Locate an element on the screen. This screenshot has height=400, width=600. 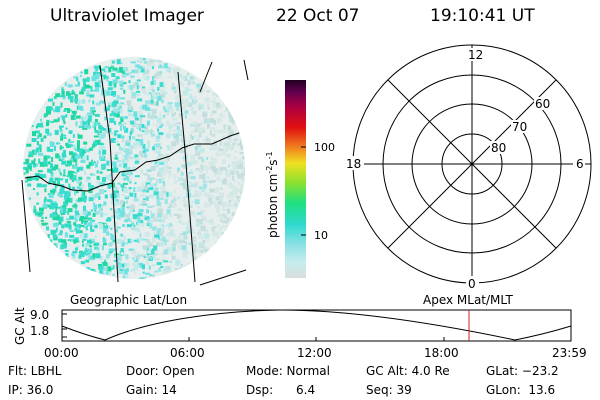
altitude-xtick-2359: 23:59 is located at coordinates (569, 353).